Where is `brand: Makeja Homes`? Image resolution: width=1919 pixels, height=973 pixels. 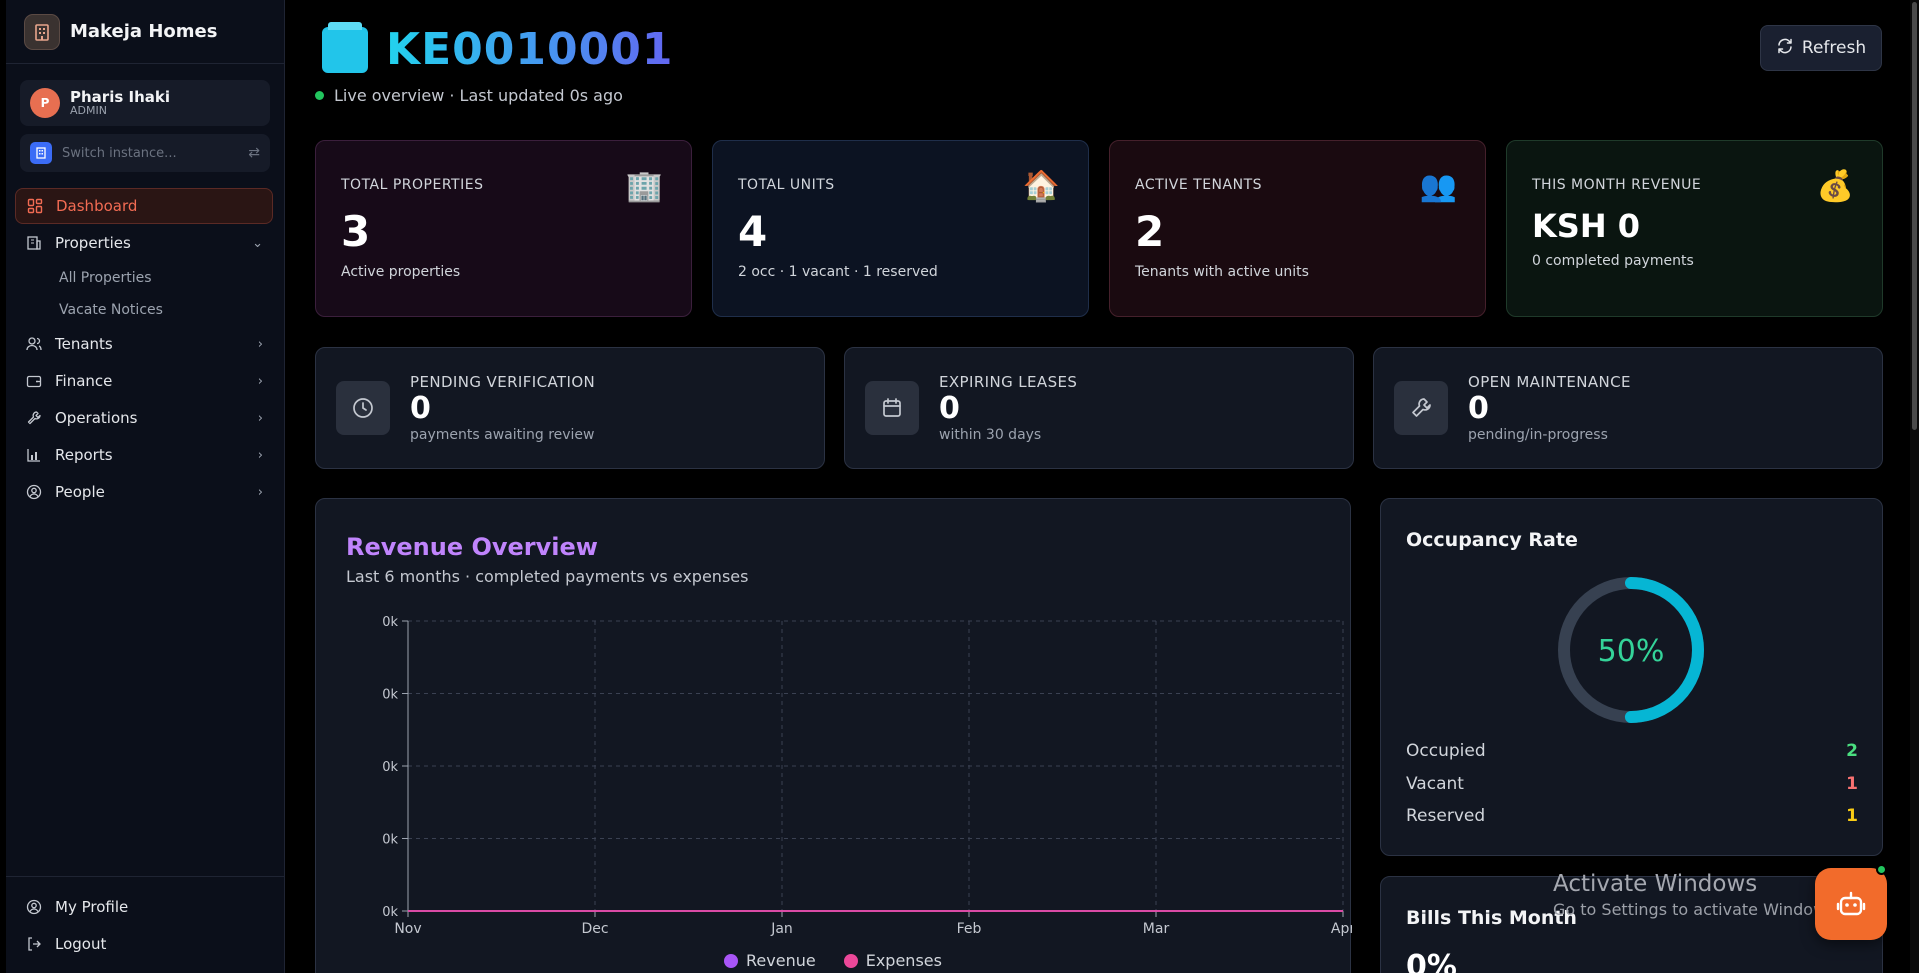 brand: Makeja Homes is located at coordinates (145, 32).